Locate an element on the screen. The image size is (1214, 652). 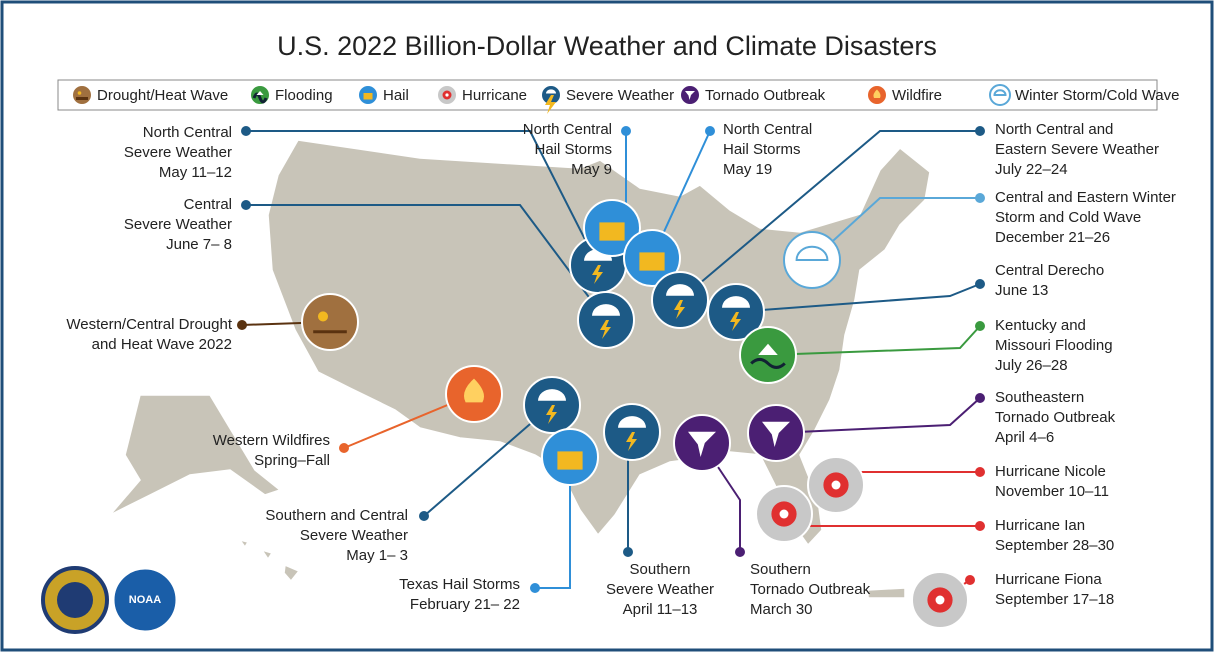
legend-label: Hurricane is located at coordinates (494, 95).